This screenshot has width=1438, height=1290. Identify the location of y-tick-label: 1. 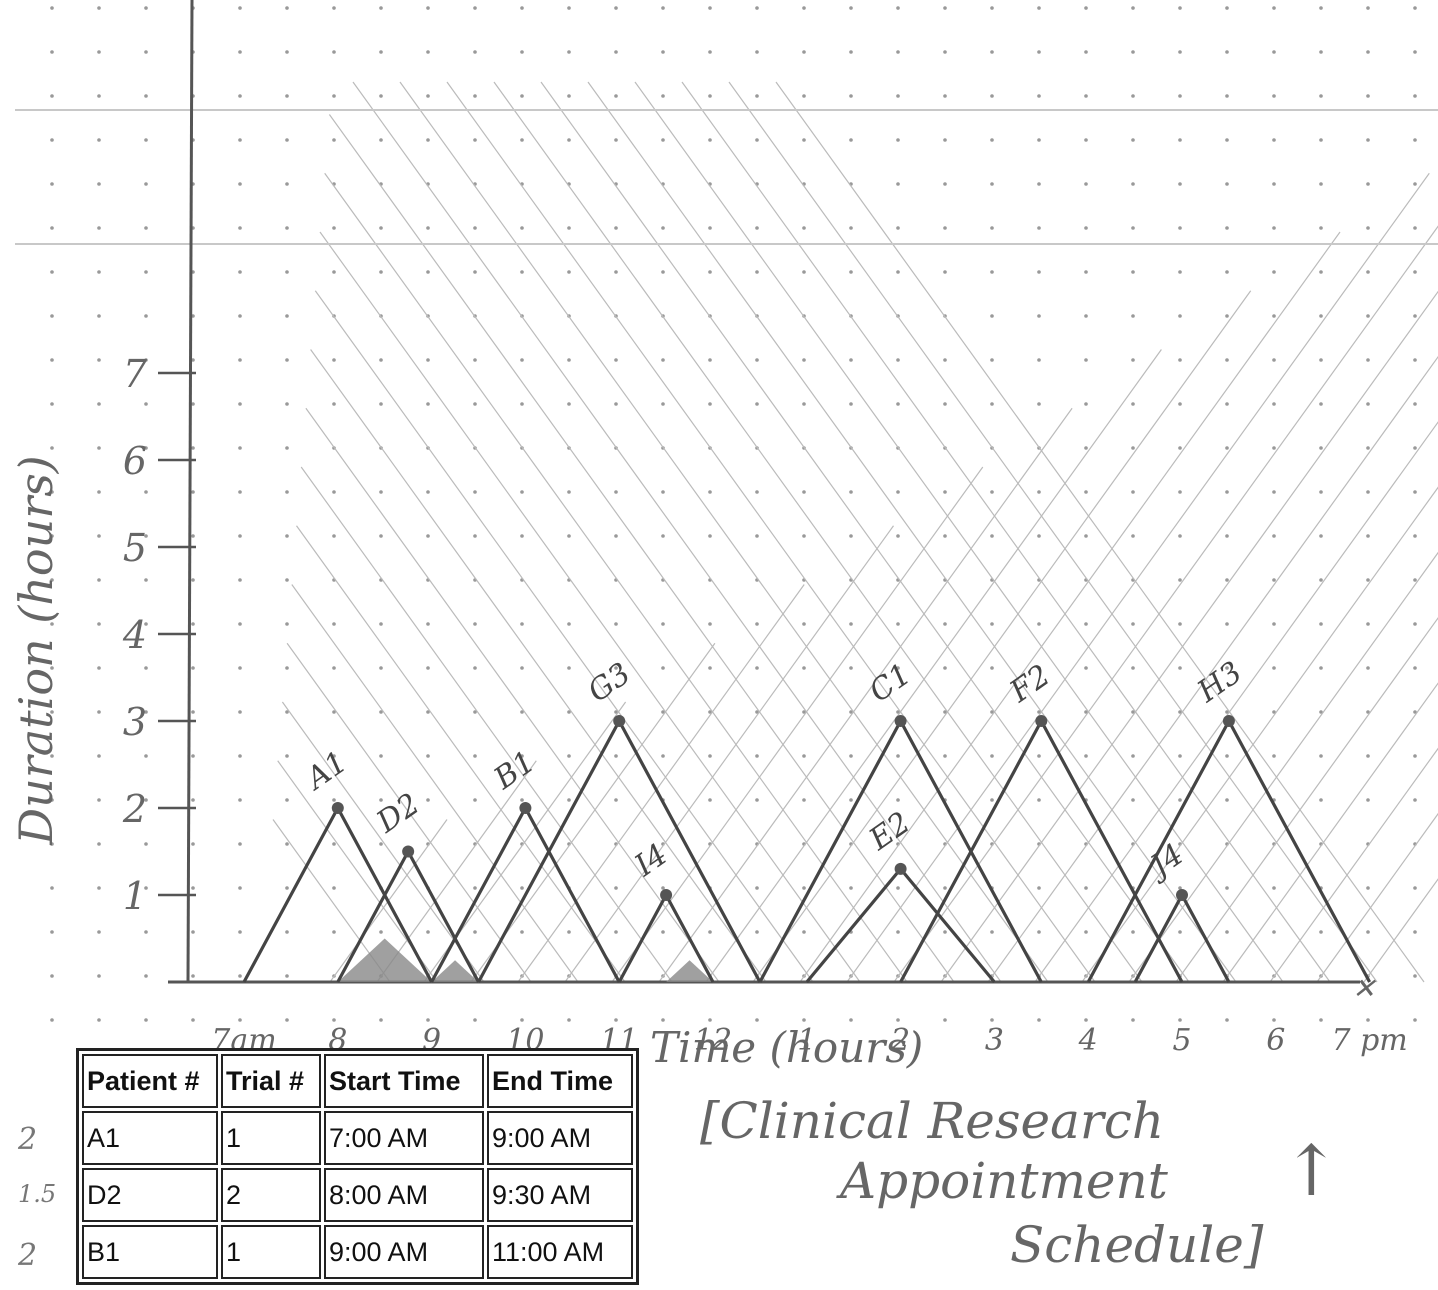
(135, 896).